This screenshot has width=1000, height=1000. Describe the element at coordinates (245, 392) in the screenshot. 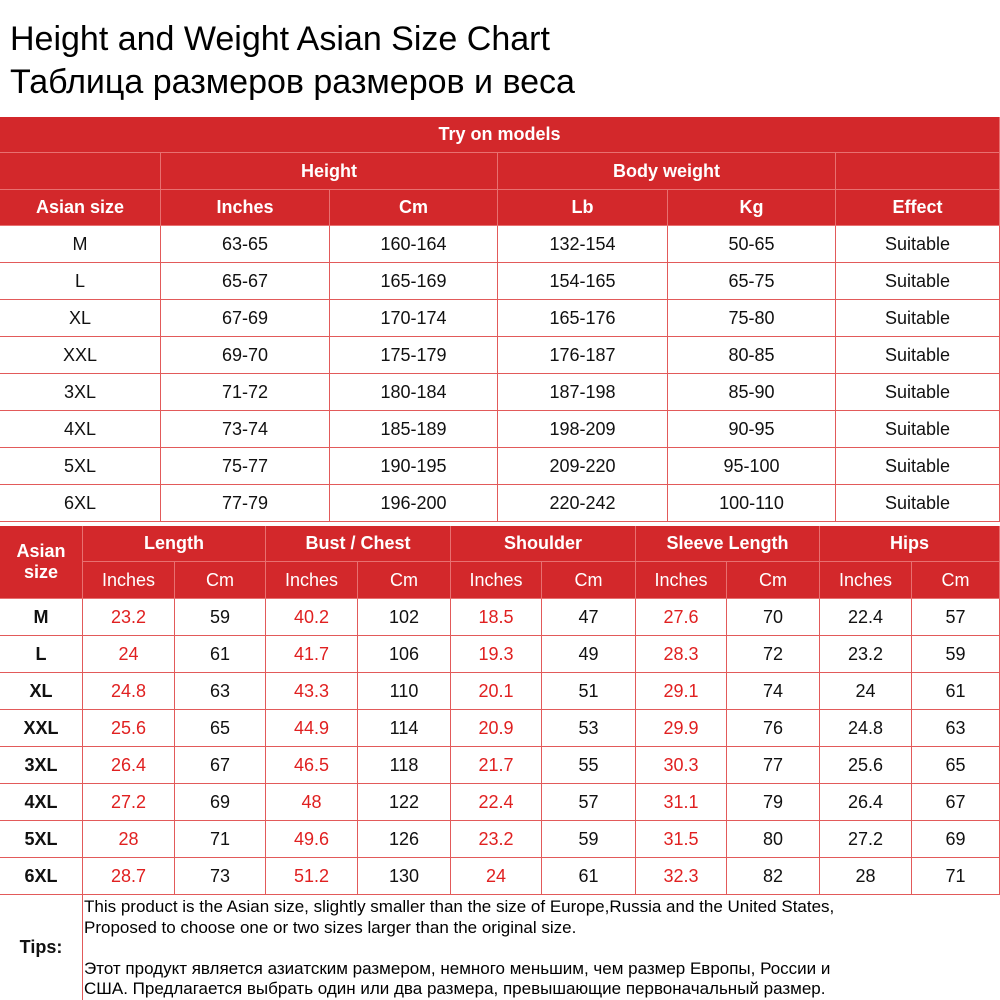

I see `cell: 71-72` at that location.